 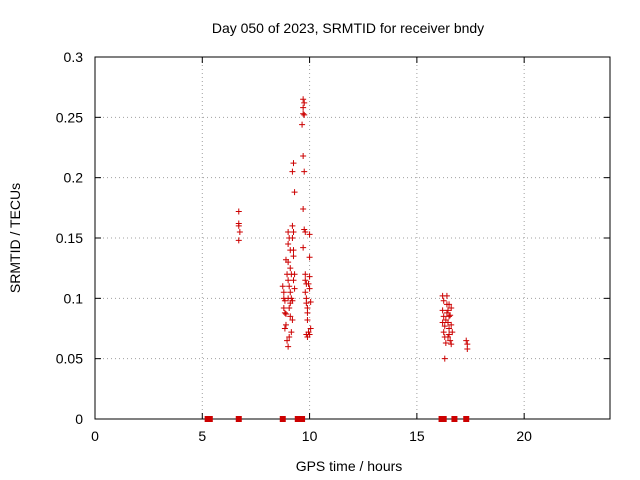 What do you see at coordinates (69, 359) in the screenshot?
I see `y-tick-label: 0.05` at bounding box center [69, 359].